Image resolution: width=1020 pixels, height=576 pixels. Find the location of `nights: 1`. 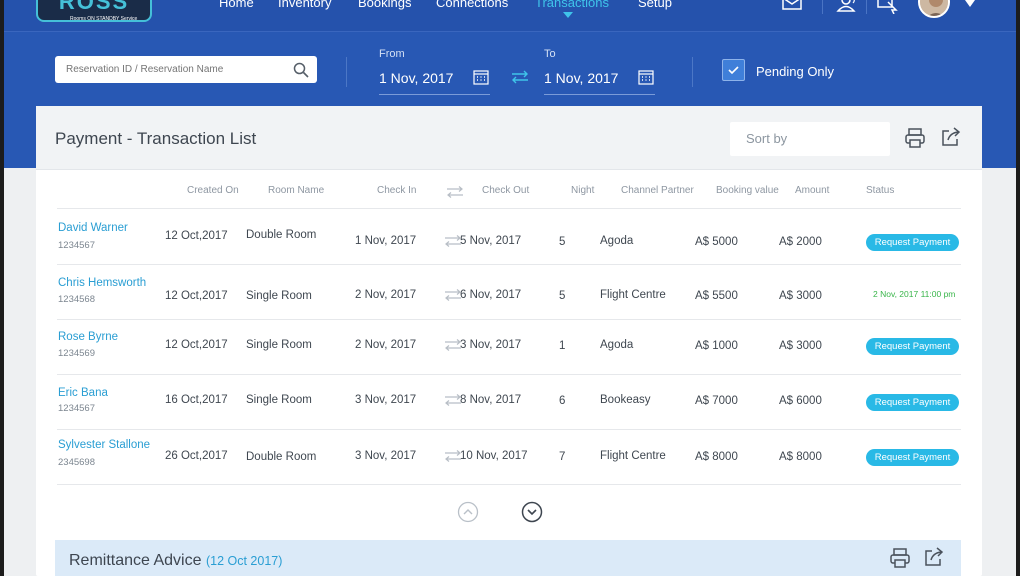

nights: 1 is located at coordinates (562, 346).